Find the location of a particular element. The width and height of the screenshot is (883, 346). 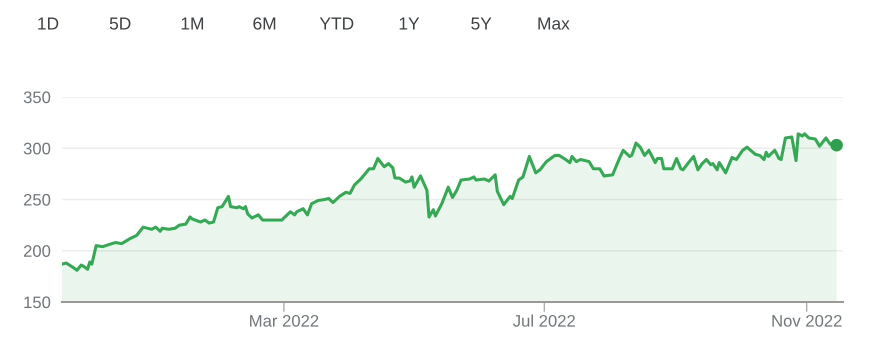

text: 1D is located at coordinates (48, 24).